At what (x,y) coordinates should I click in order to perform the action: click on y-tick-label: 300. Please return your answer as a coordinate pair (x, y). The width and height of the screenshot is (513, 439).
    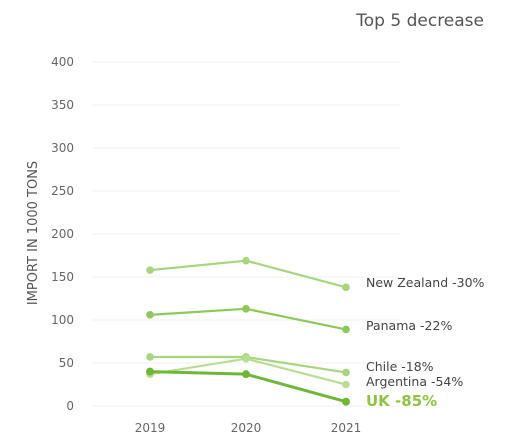
    Looking at the image, I should click on (62, 148).